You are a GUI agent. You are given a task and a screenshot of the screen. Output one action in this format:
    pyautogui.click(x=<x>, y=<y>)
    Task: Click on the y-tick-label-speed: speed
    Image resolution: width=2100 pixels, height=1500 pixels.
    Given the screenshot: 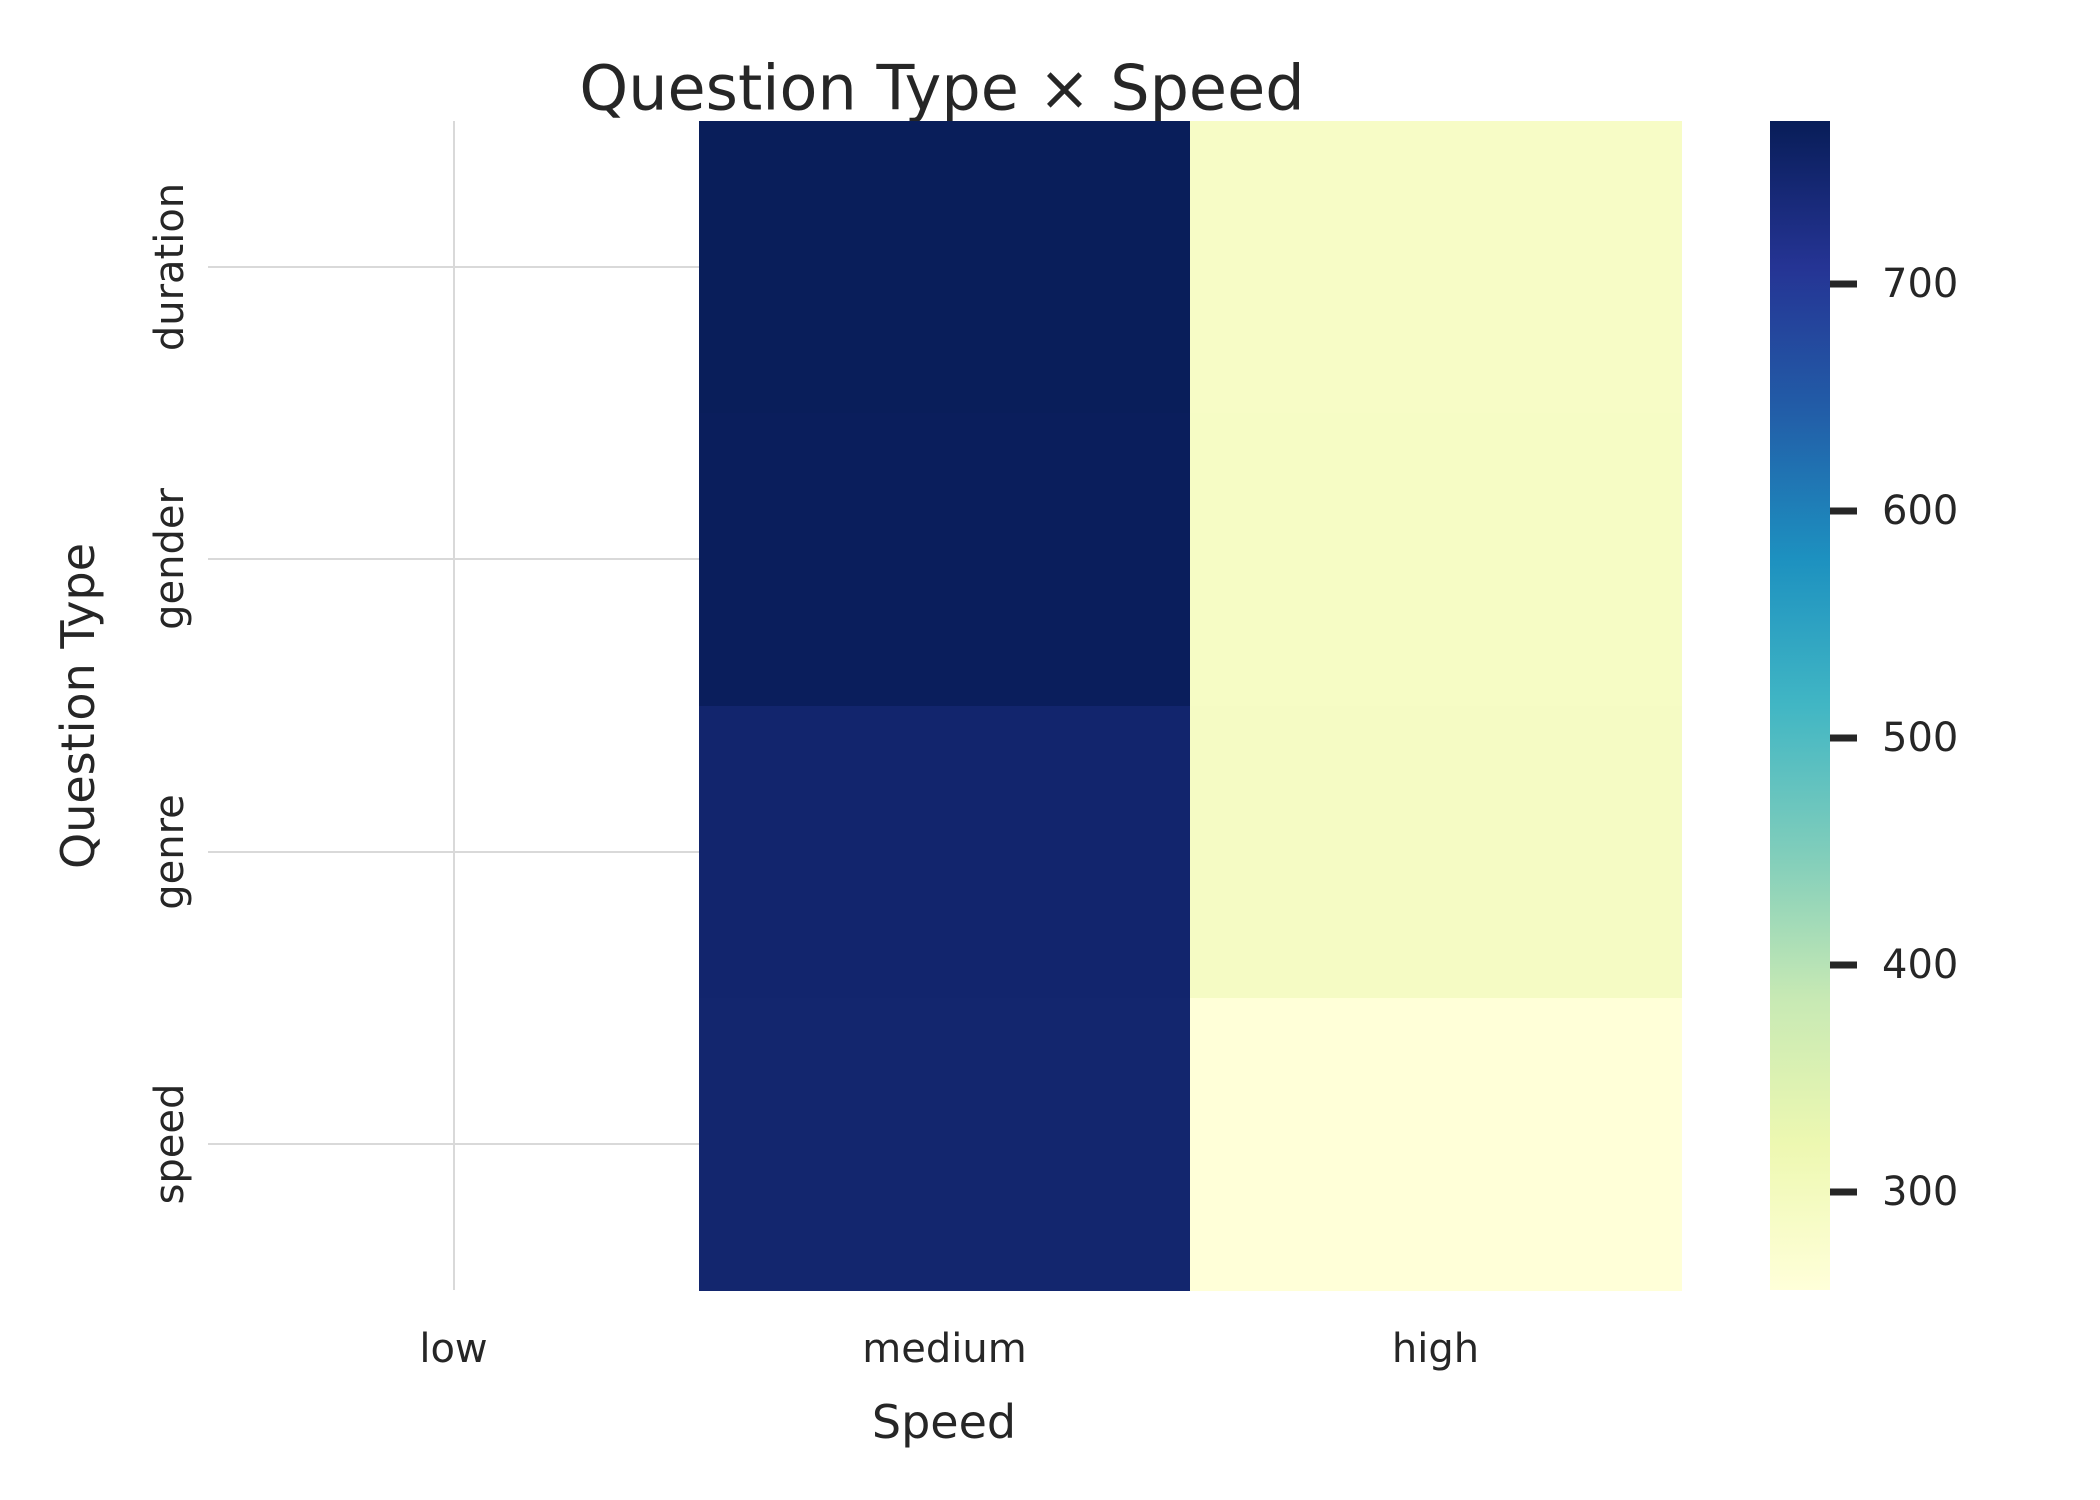 What is the action you would take?
    pyautogui.click(x=170, y=1144)
    